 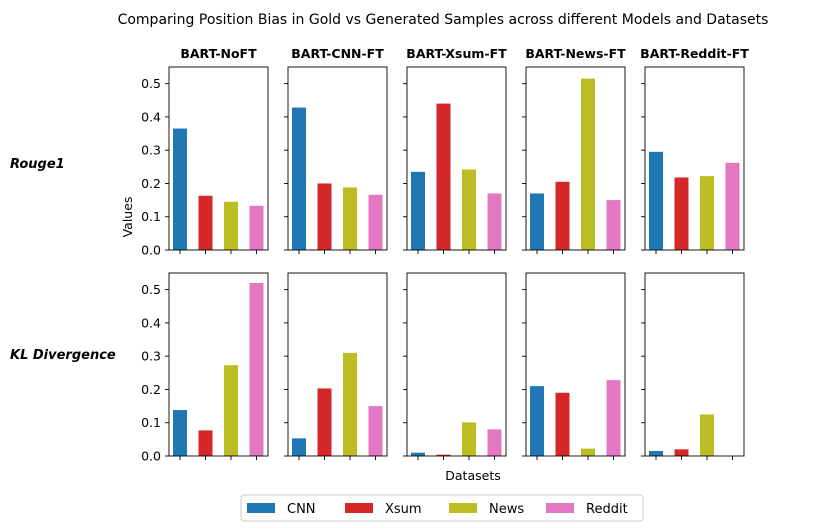 What do you see at coordinates (575, 53) in the screenshot?
I see `col-title-bart-news-ft: BART-News-FT` at bounding box center [575, 53].